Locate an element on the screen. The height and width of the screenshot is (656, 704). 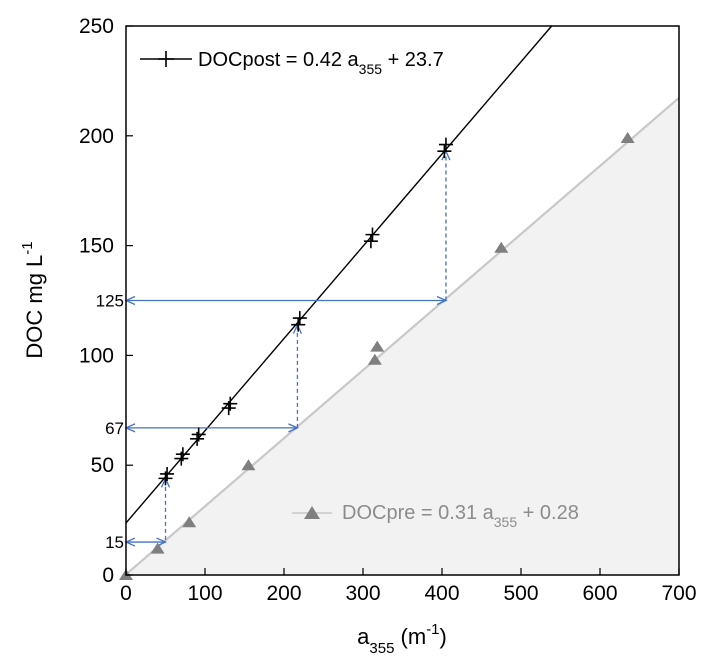
x-axis-label: a355 (m-1) is located at coordinates (402, 638).